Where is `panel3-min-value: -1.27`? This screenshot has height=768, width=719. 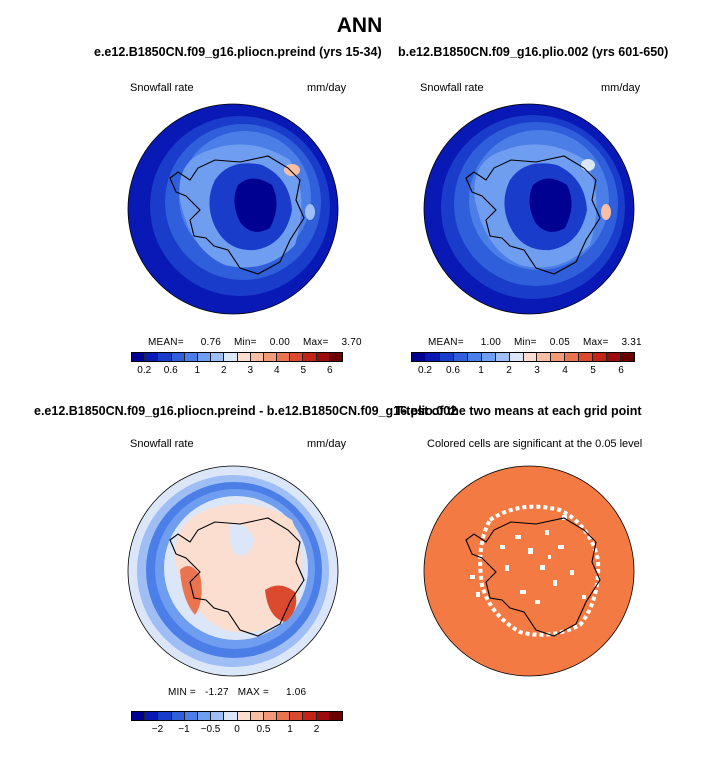 panel3-min-value: -1.27 is located at coordinates (216, 692).